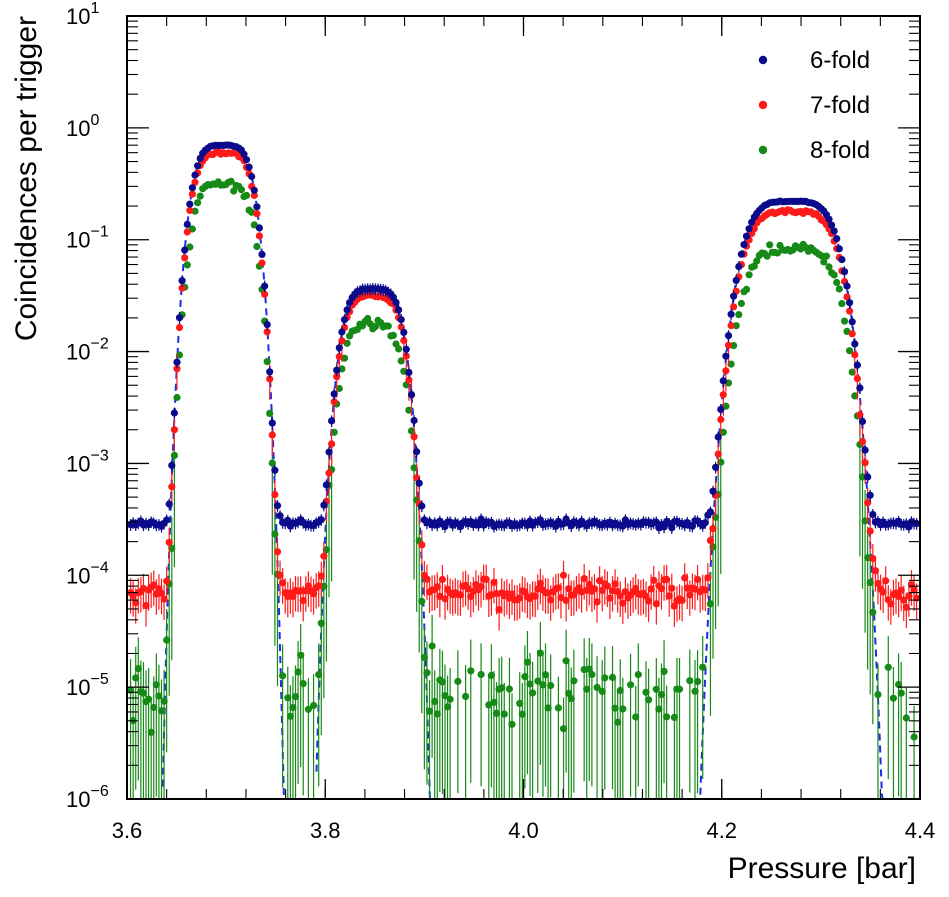  I want to click on y-tick-label-exponent: −2, so click(99, 344).